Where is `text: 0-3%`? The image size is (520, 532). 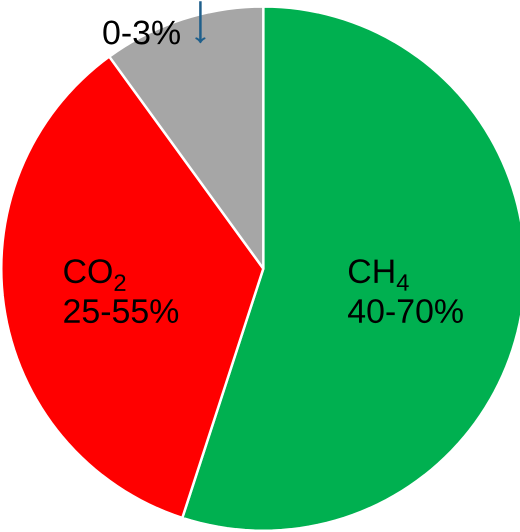 text: 0-3% is located at coordinates (141, 32).